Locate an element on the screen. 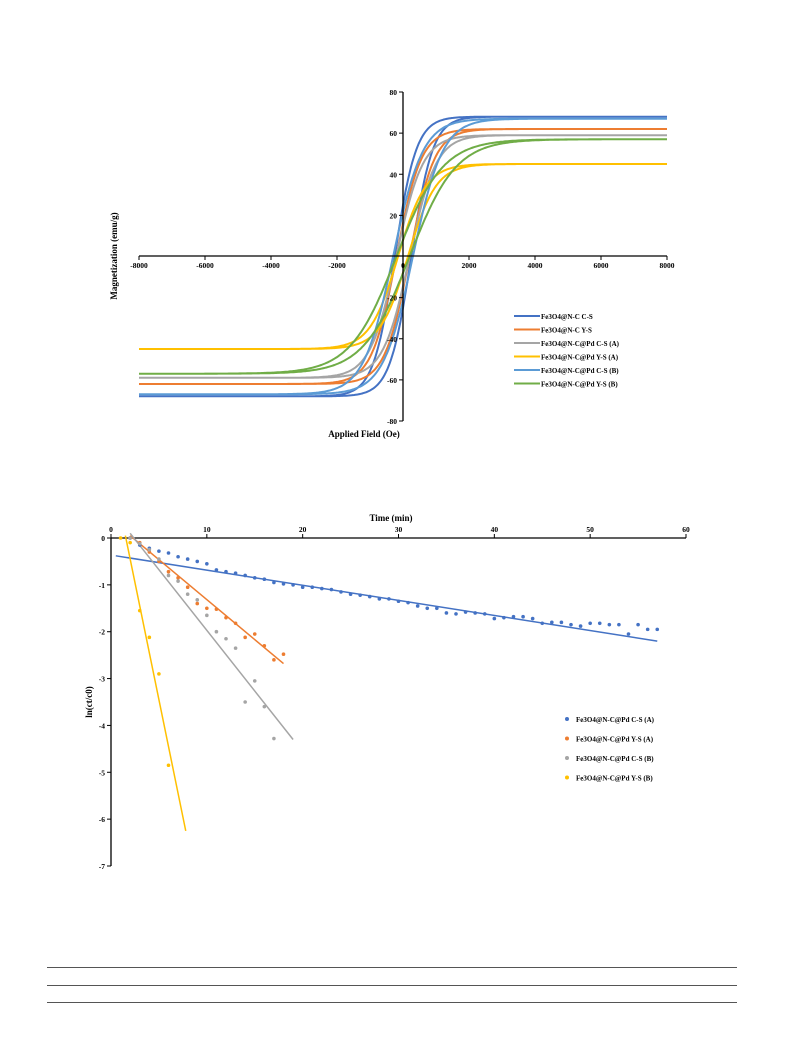  hysteresis-legend-label: Fe3O4@N-C@Pd C-S (A) is located at coordinates (580, 344).